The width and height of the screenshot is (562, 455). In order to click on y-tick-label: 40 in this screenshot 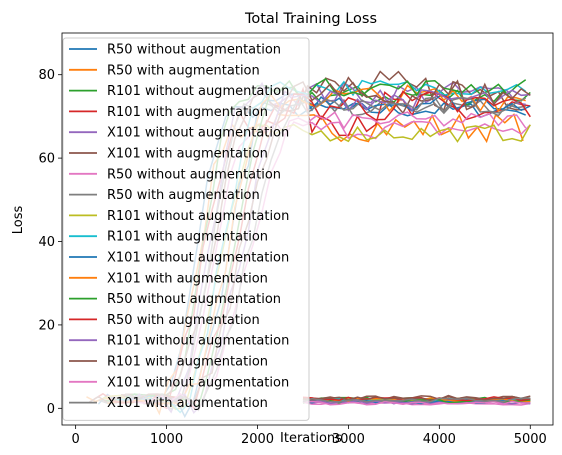, I will do `click(46, 242)`.